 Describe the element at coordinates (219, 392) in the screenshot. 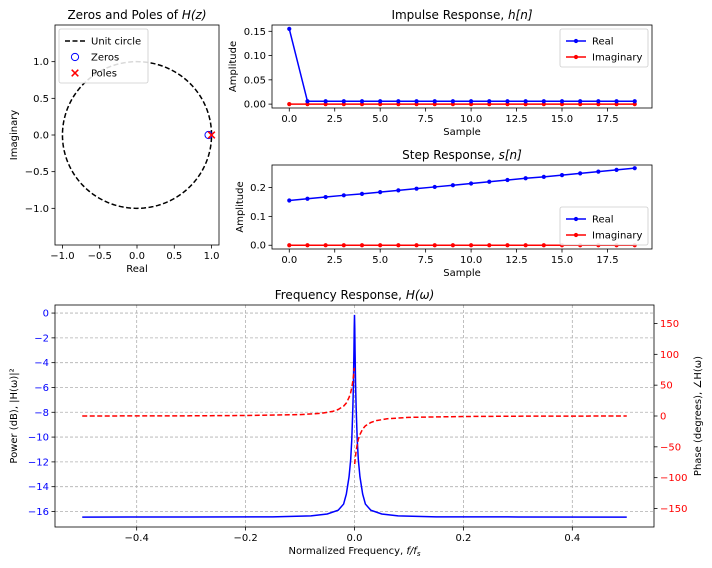

I see `phase-line` at that location.